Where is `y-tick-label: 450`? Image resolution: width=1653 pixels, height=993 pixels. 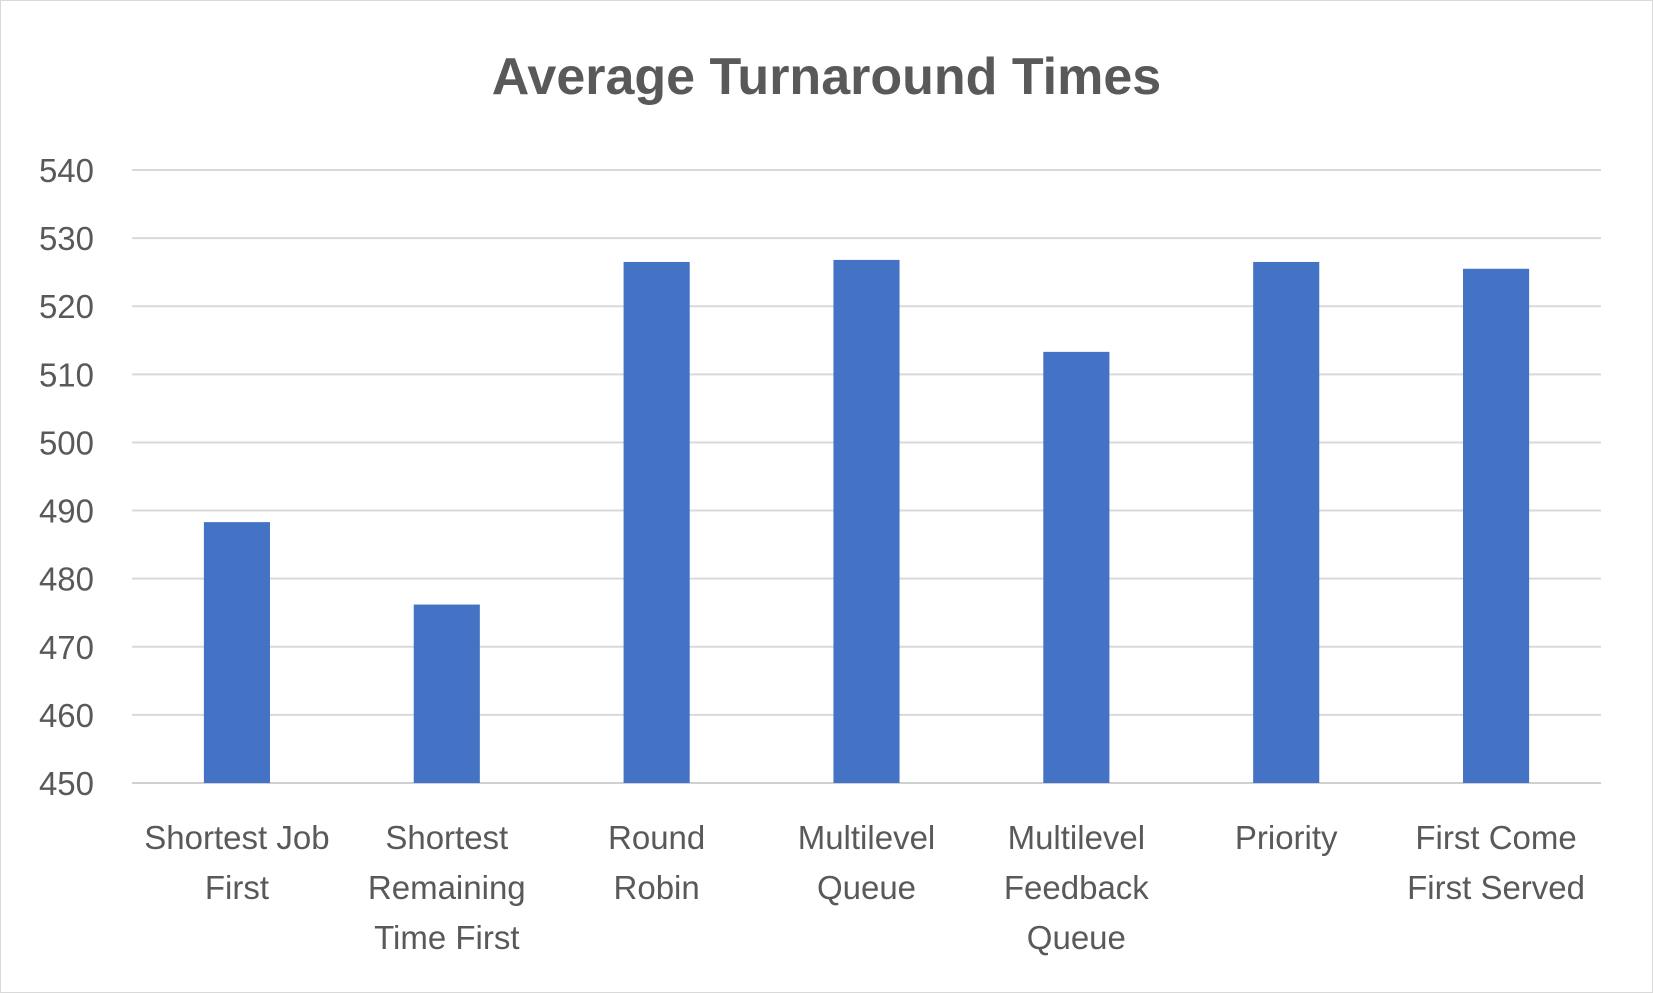
y-tick-label: 450 is located at coordinates (66, 783).